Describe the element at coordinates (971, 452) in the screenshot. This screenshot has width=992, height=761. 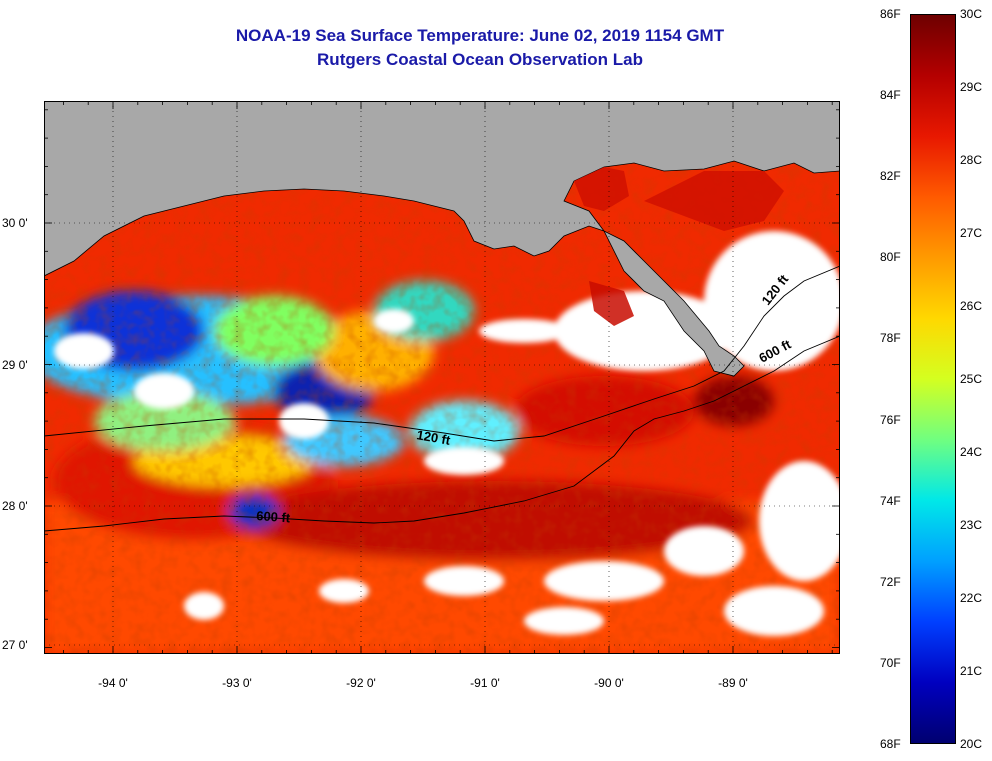
I see `colorbar-celsius-label: 24C` at that location.